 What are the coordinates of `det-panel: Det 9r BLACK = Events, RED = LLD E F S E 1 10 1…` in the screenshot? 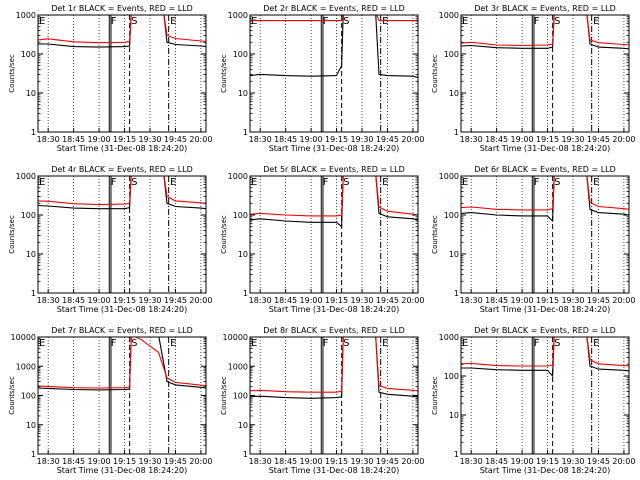 It's located at (533, 400).